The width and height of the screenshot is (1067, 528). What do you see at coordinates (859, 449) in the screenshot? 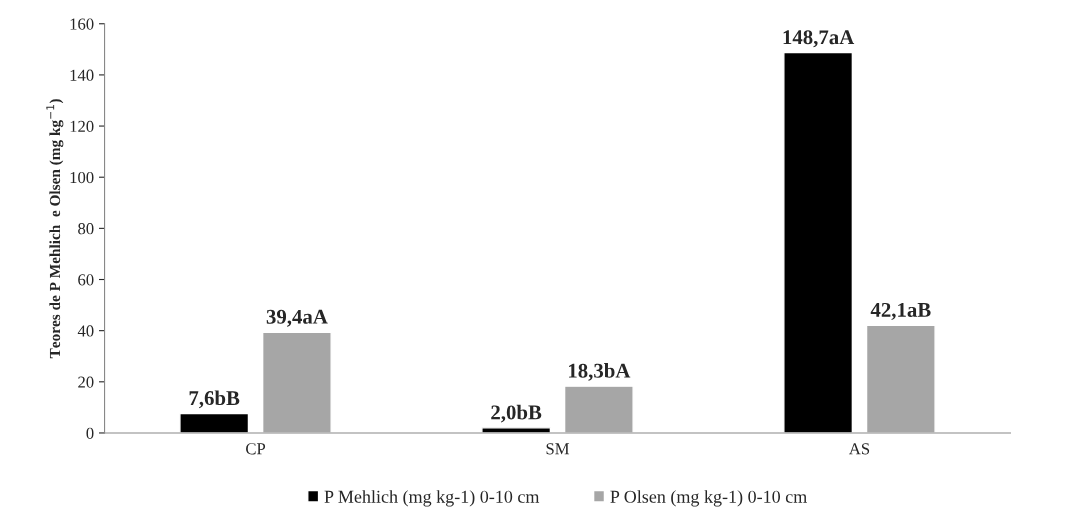
I see `x-tick-label: AS` at bounding box center [859, 449].